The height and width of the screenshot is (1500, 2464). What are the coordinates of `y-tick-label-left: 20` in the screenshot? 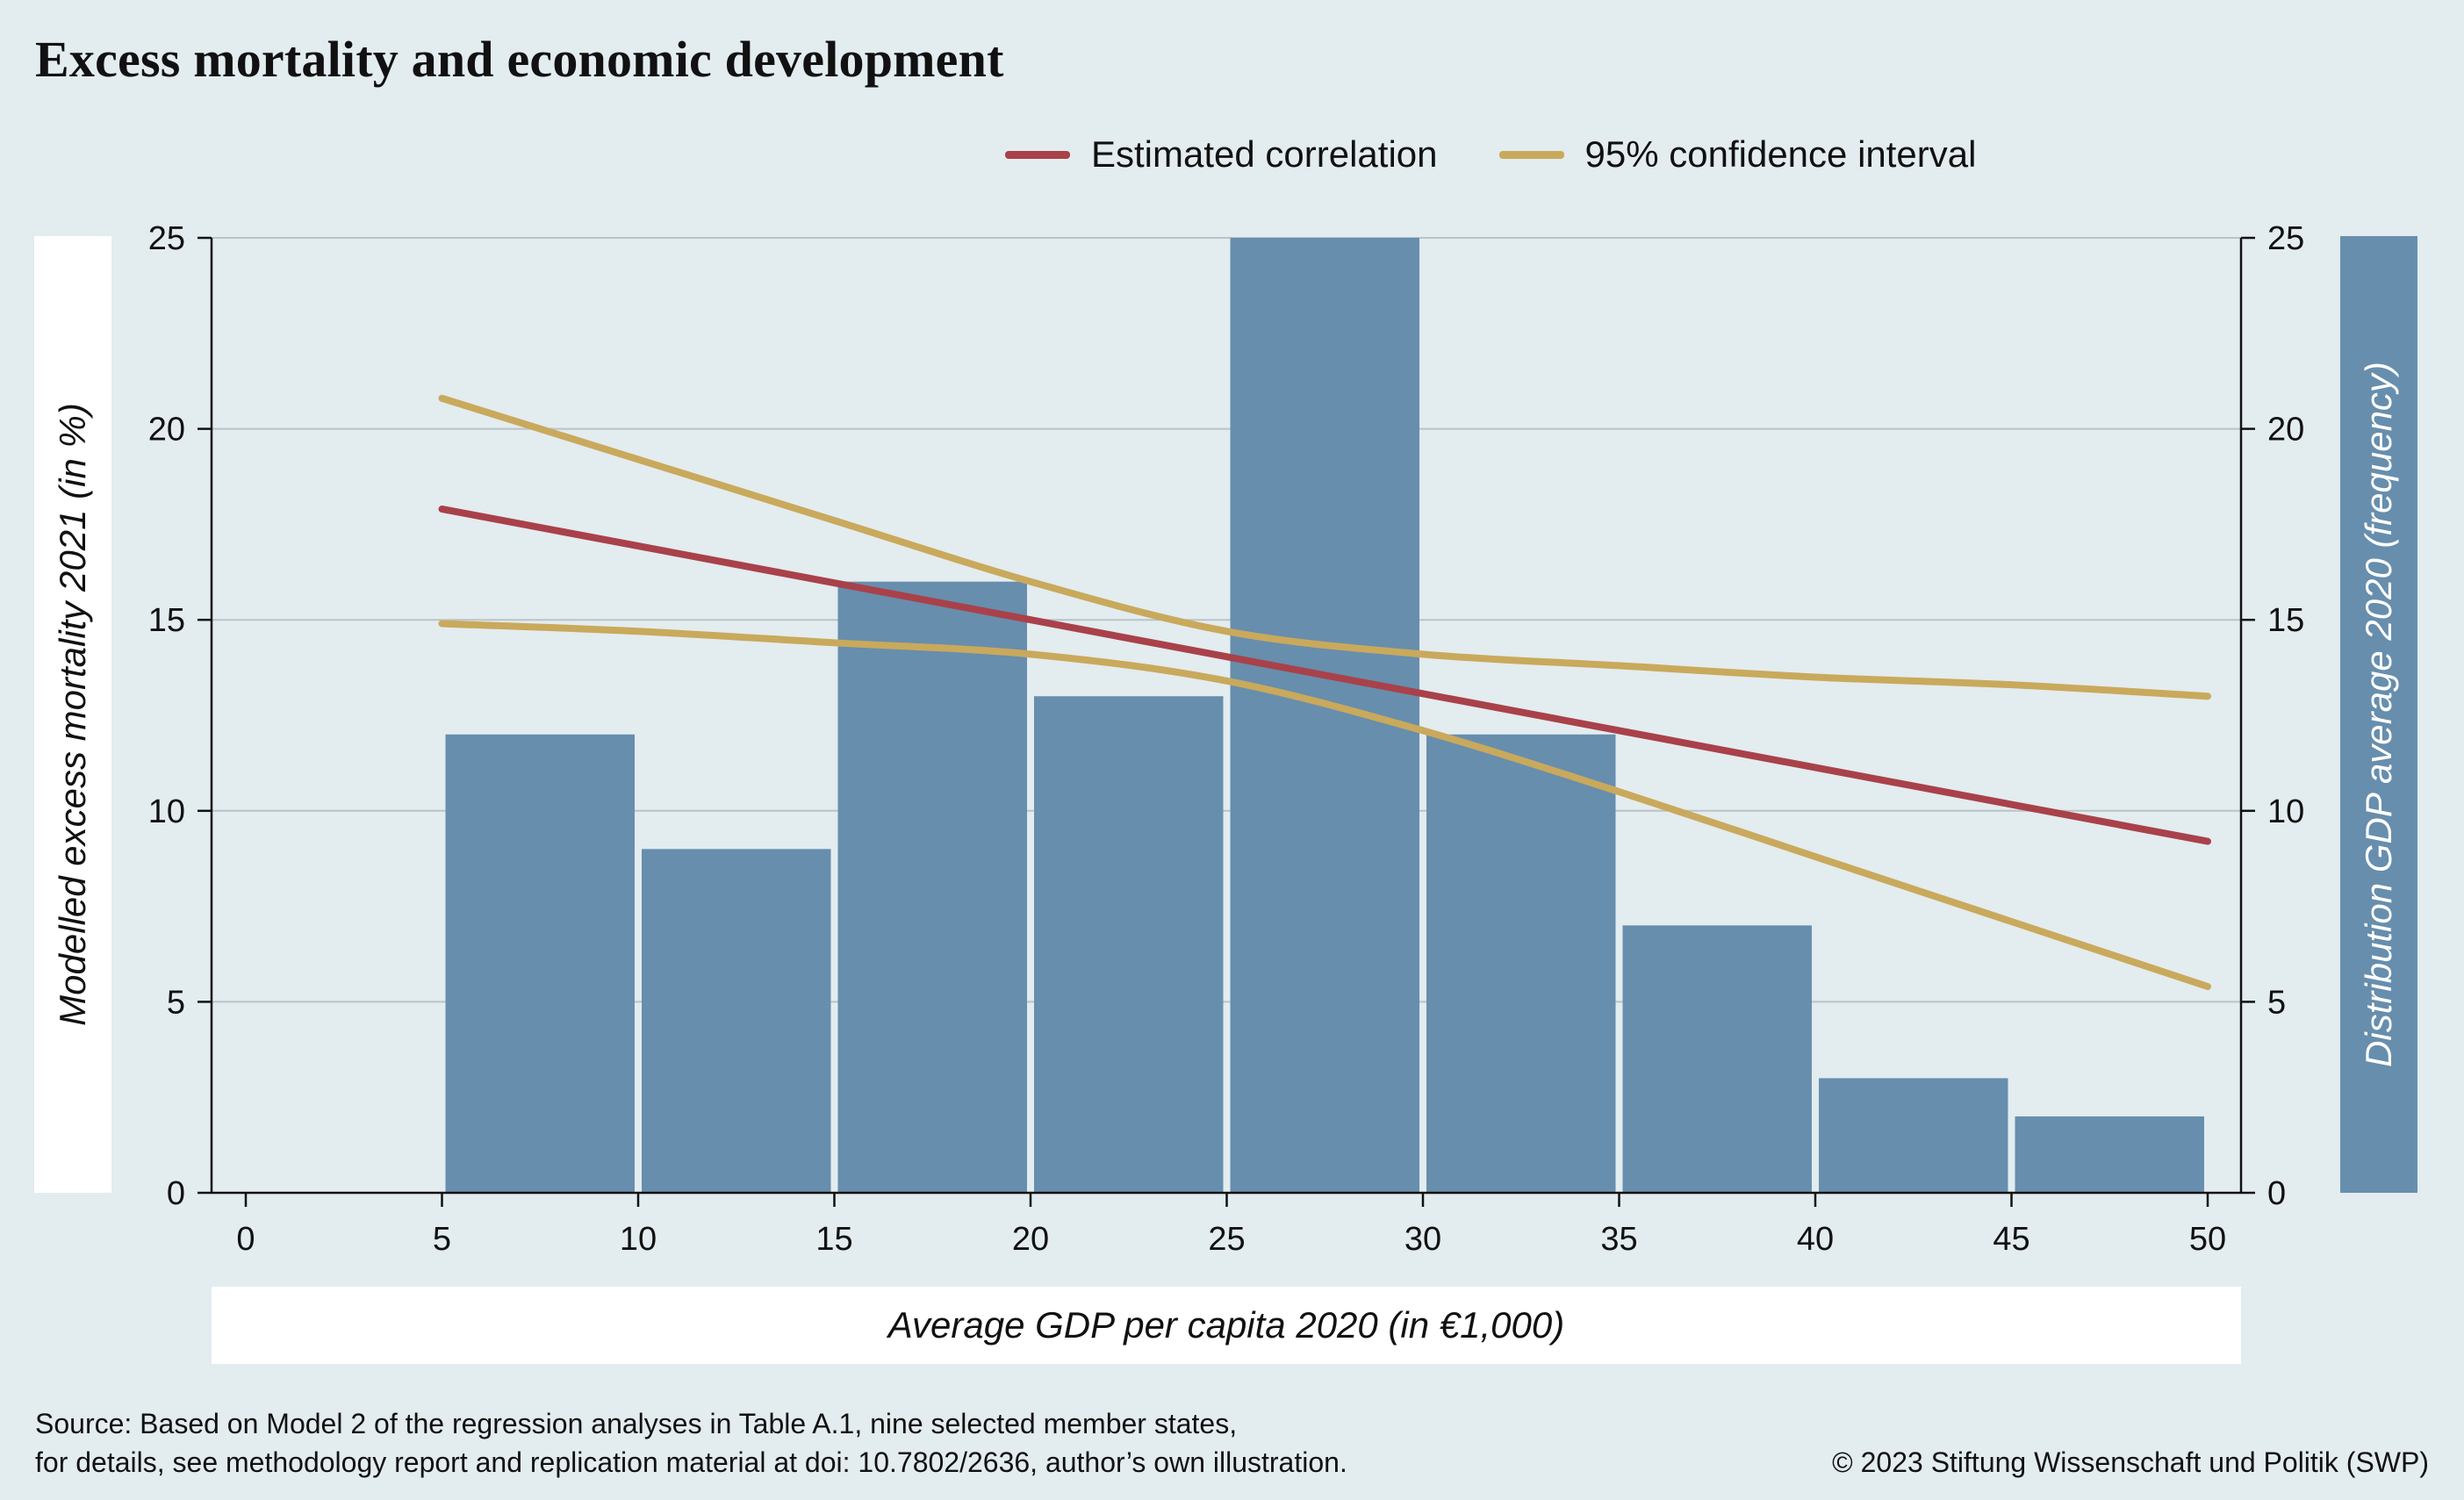 It's located at (166, 430).